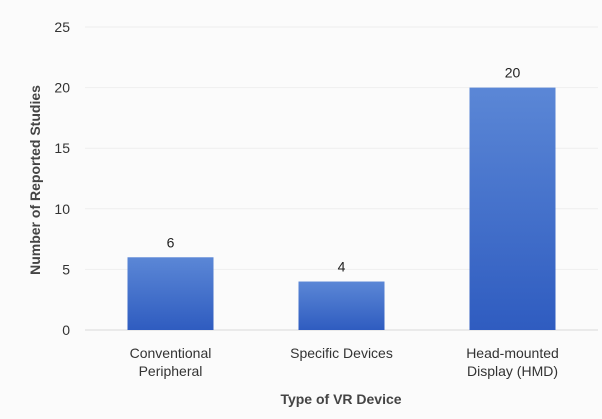 The image size is (602, 419). I want to click on y-tick-label: 5, so click(66, 269).